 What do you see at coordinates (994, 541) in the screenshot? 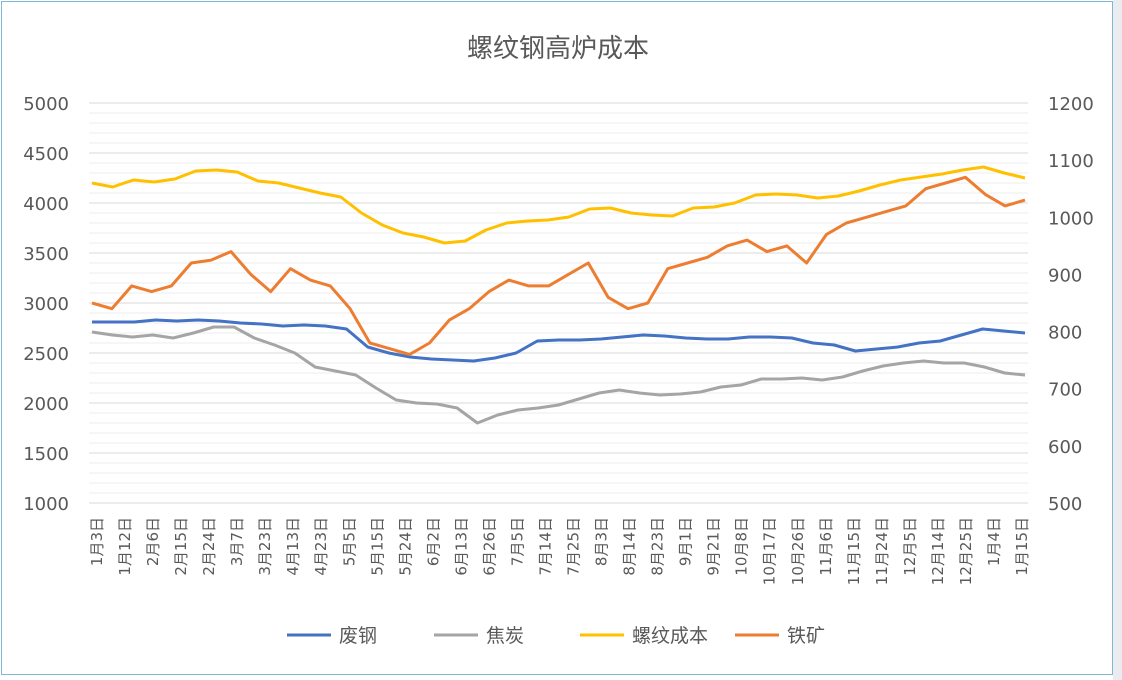
I see `x-tick-label: 1月4日` at bounding box center [994, 541].